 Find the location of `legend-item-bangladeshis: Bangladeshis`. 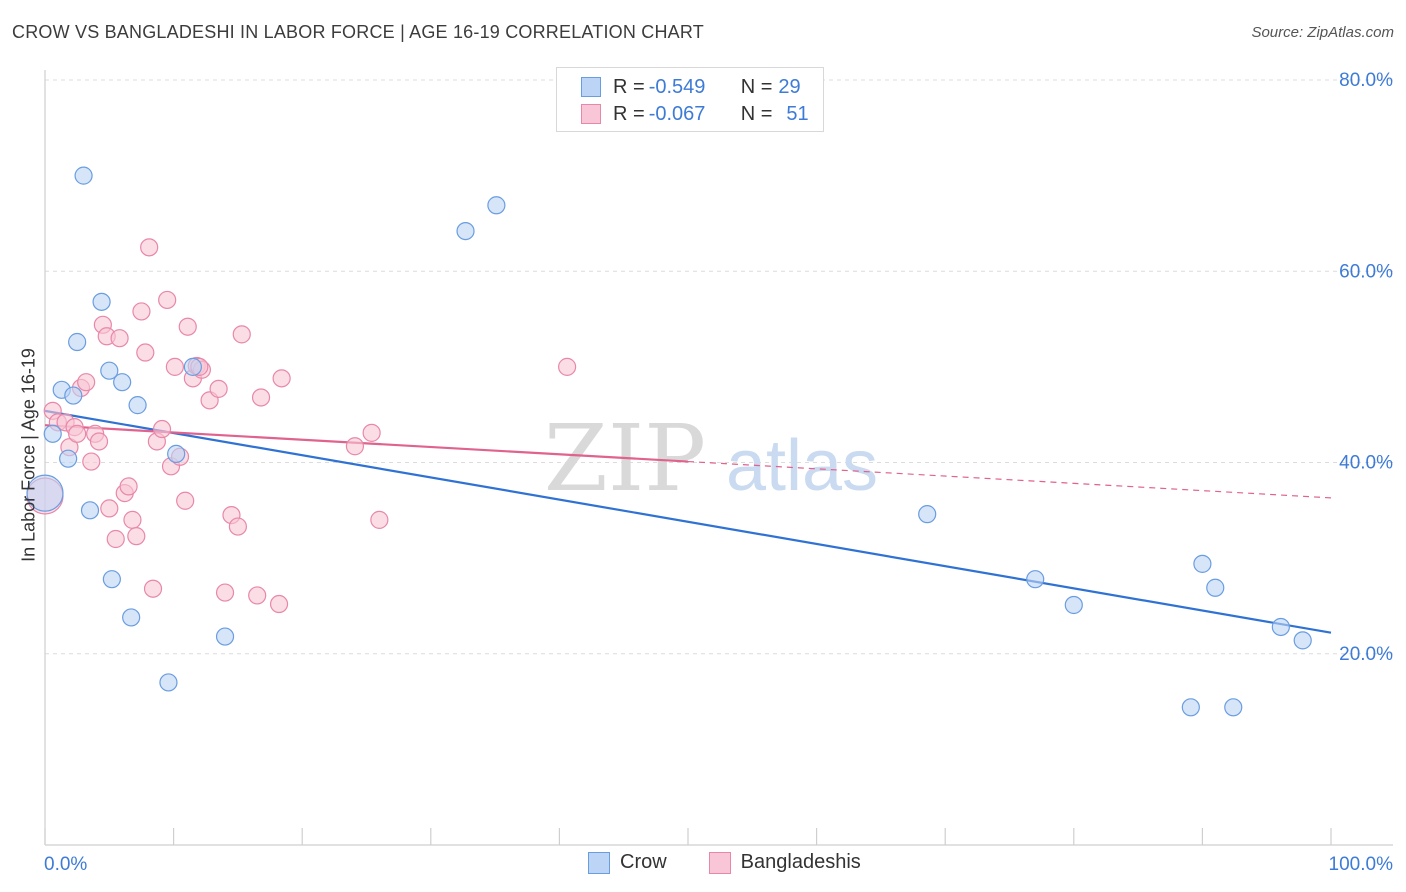

legend-item-bangladeshis: Bangladeshis is located at coordinates (784, 862).